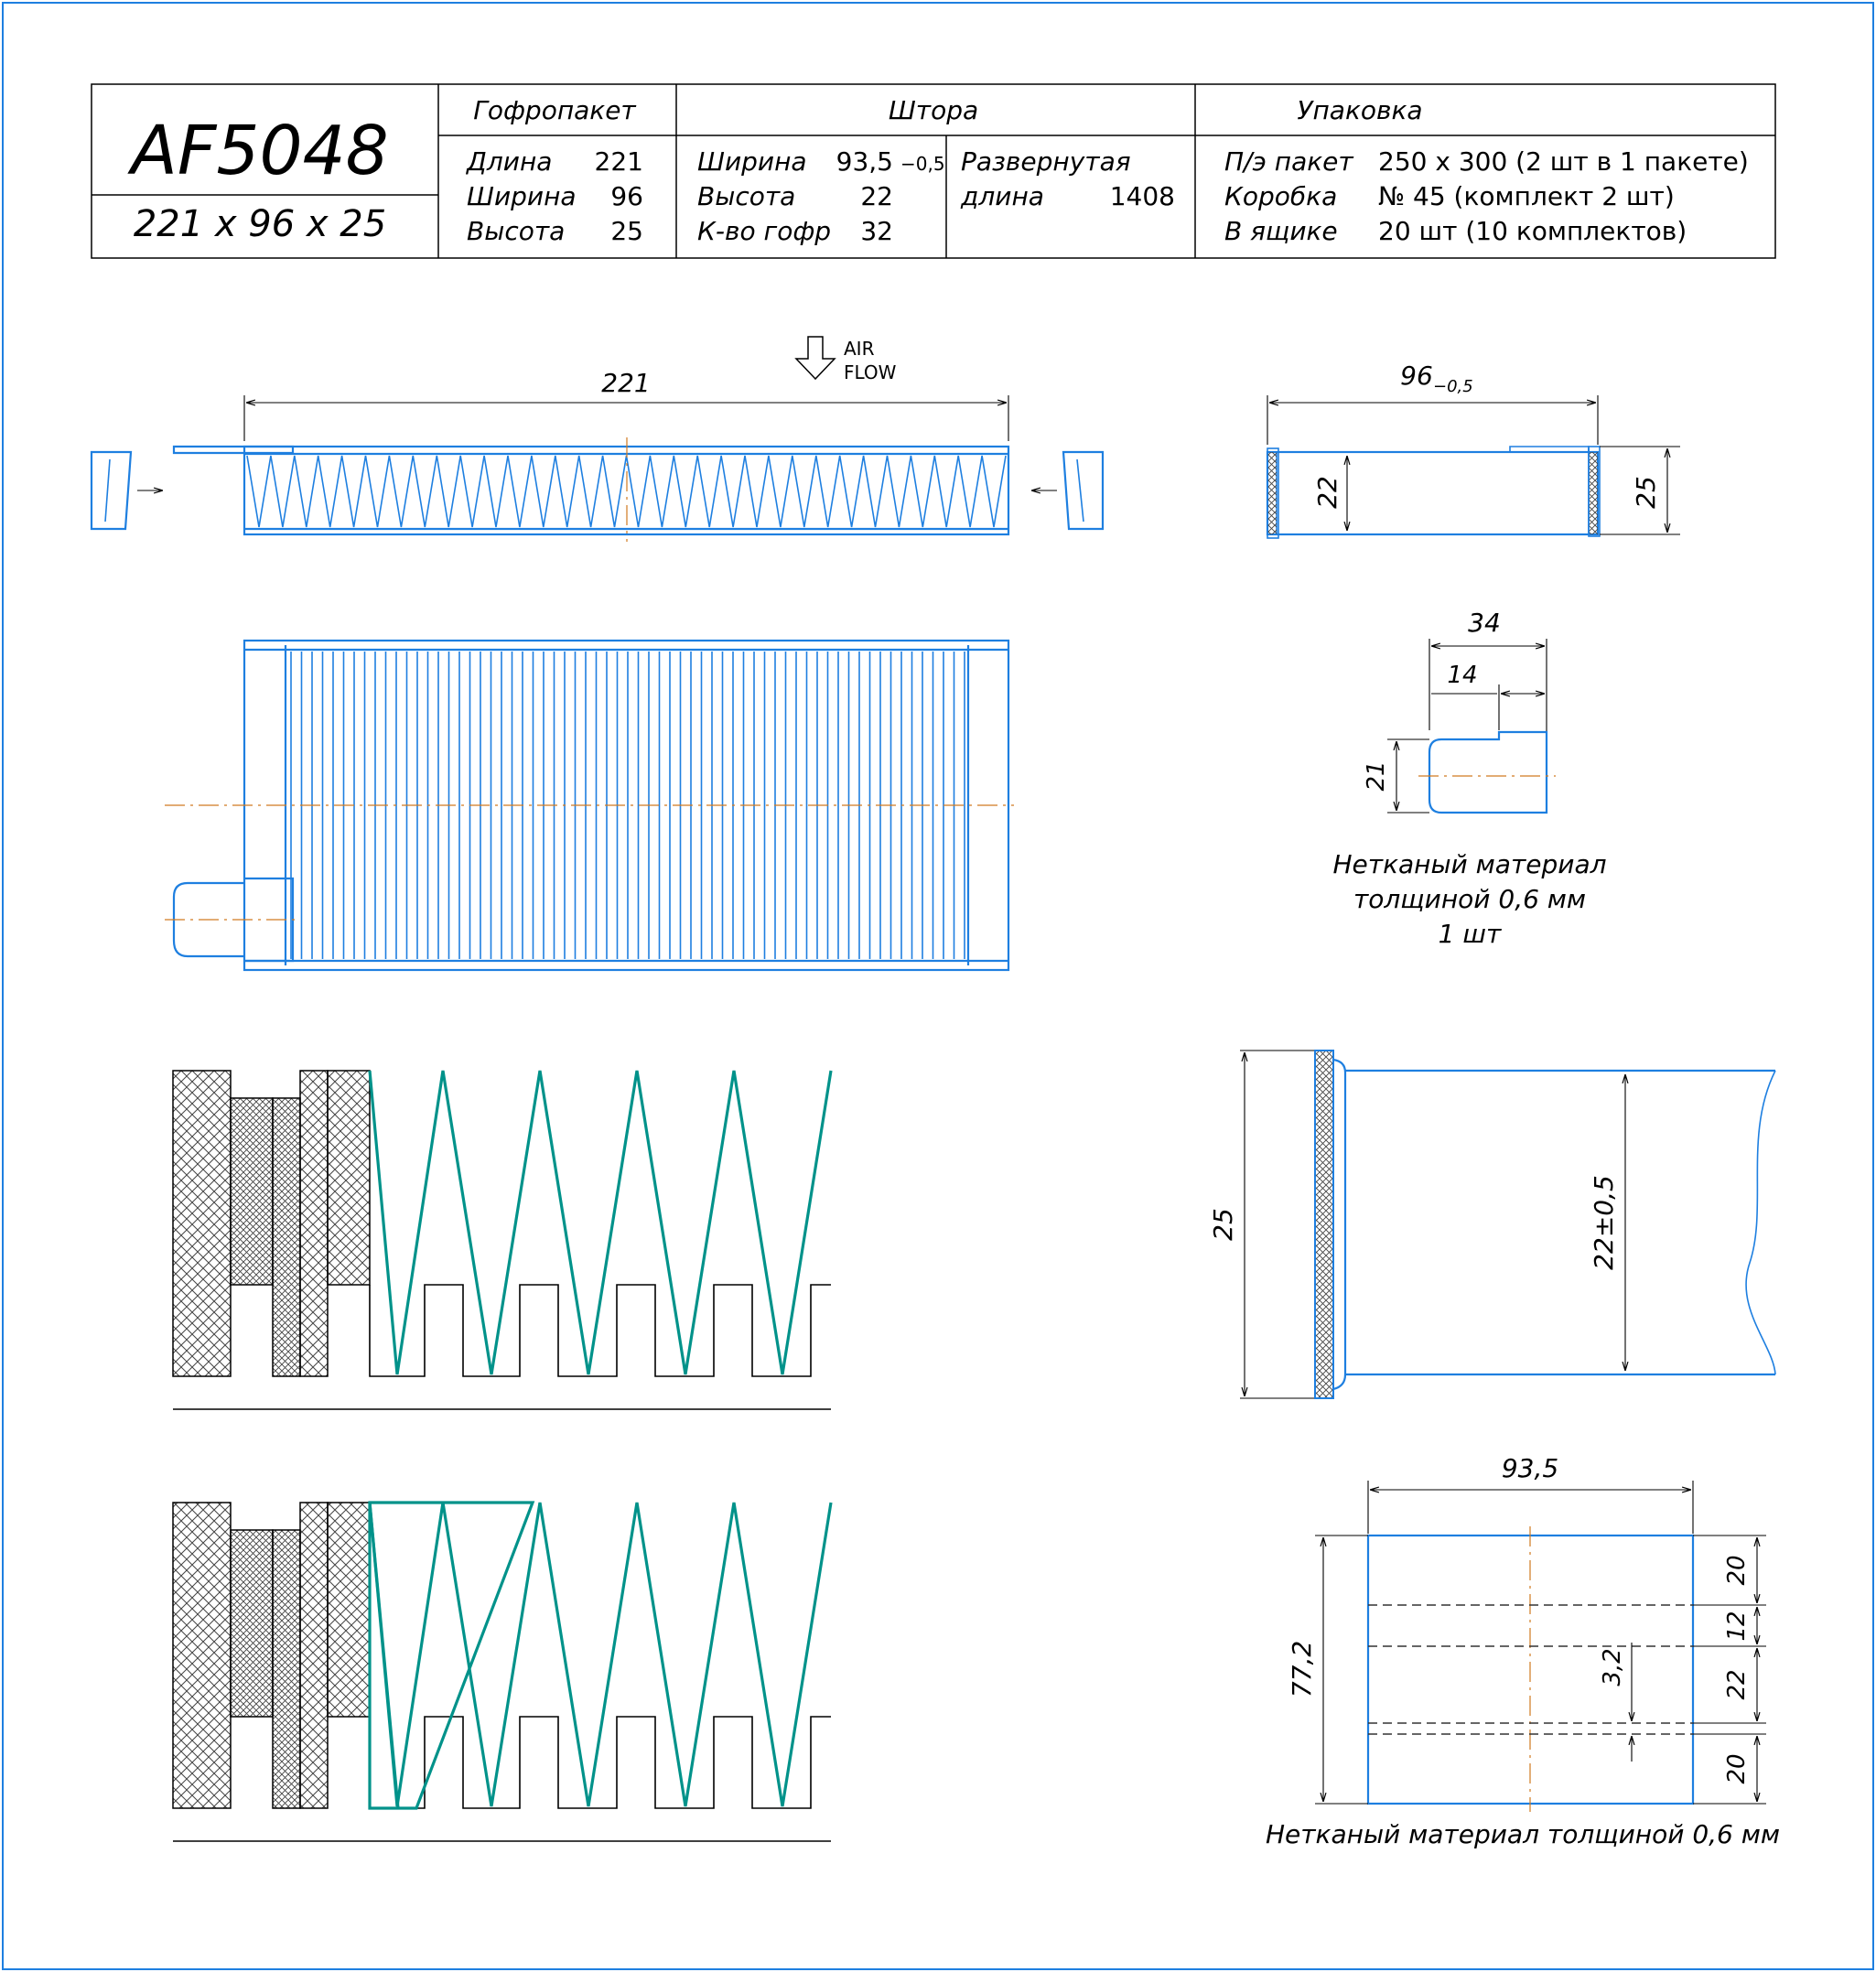 This screenshot has width=1876, height=1972. What do you see at coordinates (1288, 161) in the screenshot?
I see `bag-label: П/э пакет` at bounding box center [1288, 161].